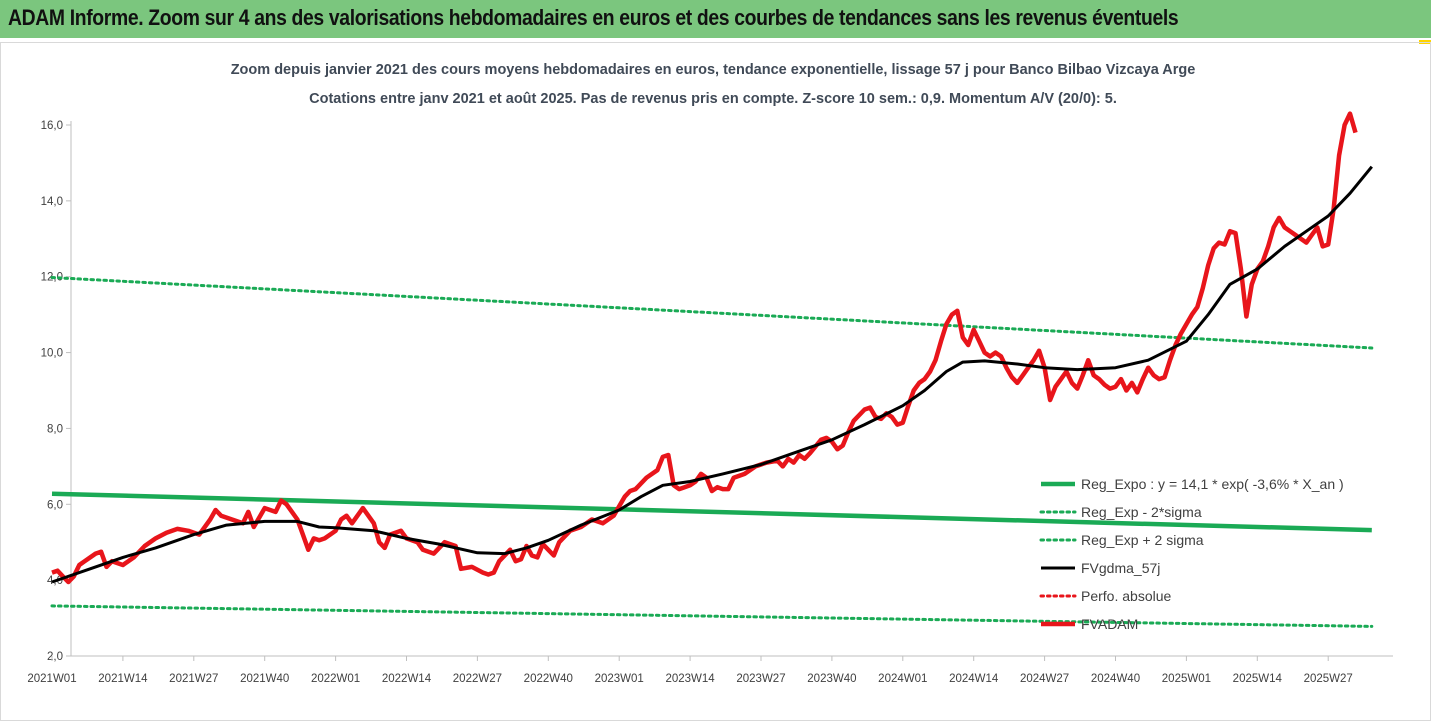 The height and width of the screenshot is (721, 1431). Describe the element at coordinates (974, 679) in the screenshot. I see `x-tick-label: 2024W14` at that location.